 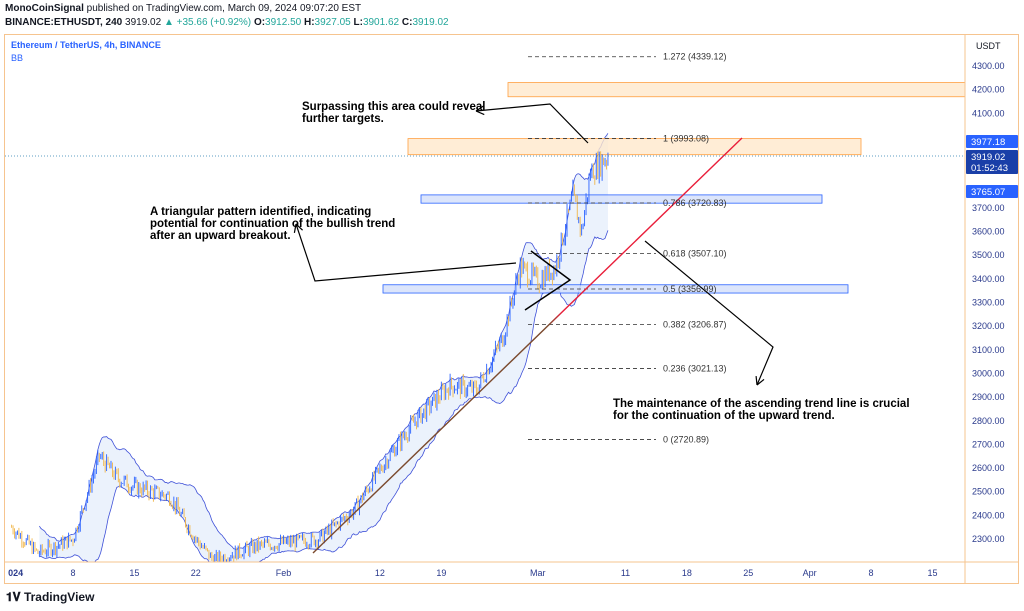 I want to click on price-tick-label: 3500.00, so click(x=988, y=255).